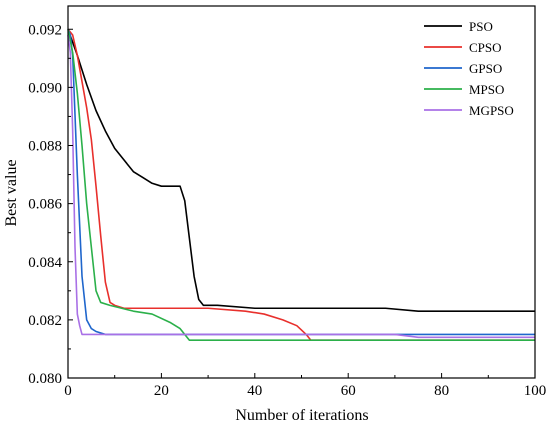 This screenshot has height=429, width=550. Describe the element at coordinates (491, 110) in the screenshot. I see `legend-label-mgpso: MGPSO` at that location.